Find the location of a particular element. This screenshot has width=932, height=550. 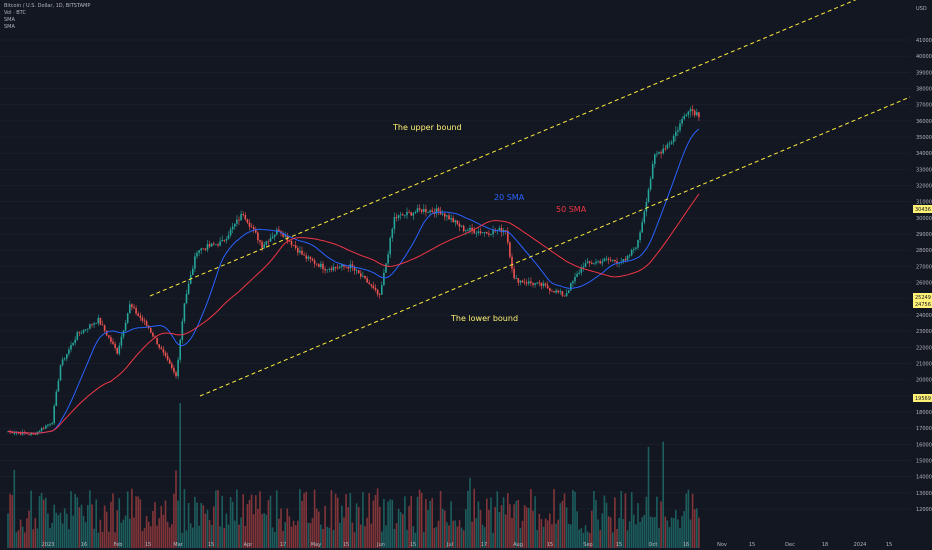

time-tick-label: 15 is located at coordinates (889, 545).